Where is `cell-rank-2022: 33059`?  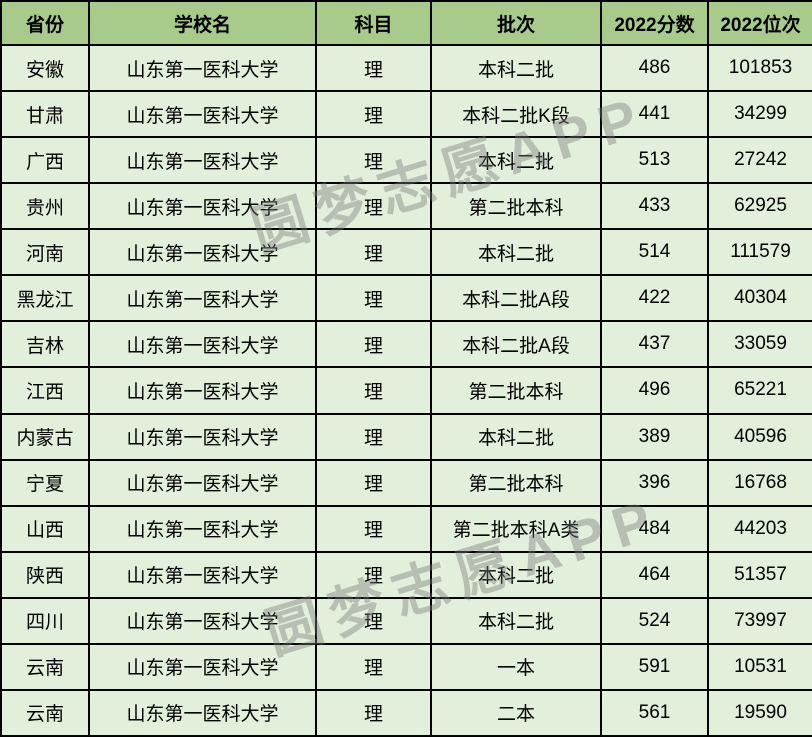 cell-rank-2022: 33059 is located at coordinates (759, 344).